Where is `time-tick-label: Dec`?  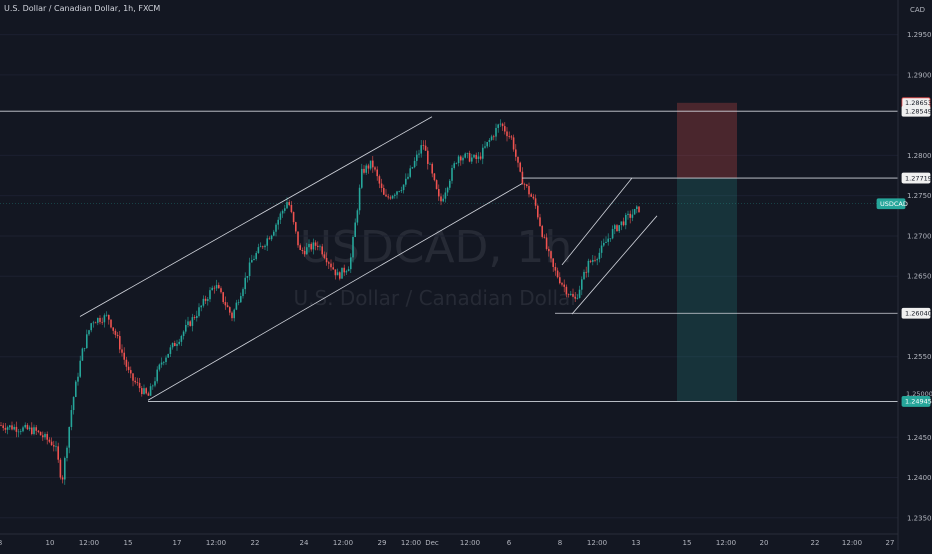 time-tick-label: Dec is located at coordinates (432, 543).